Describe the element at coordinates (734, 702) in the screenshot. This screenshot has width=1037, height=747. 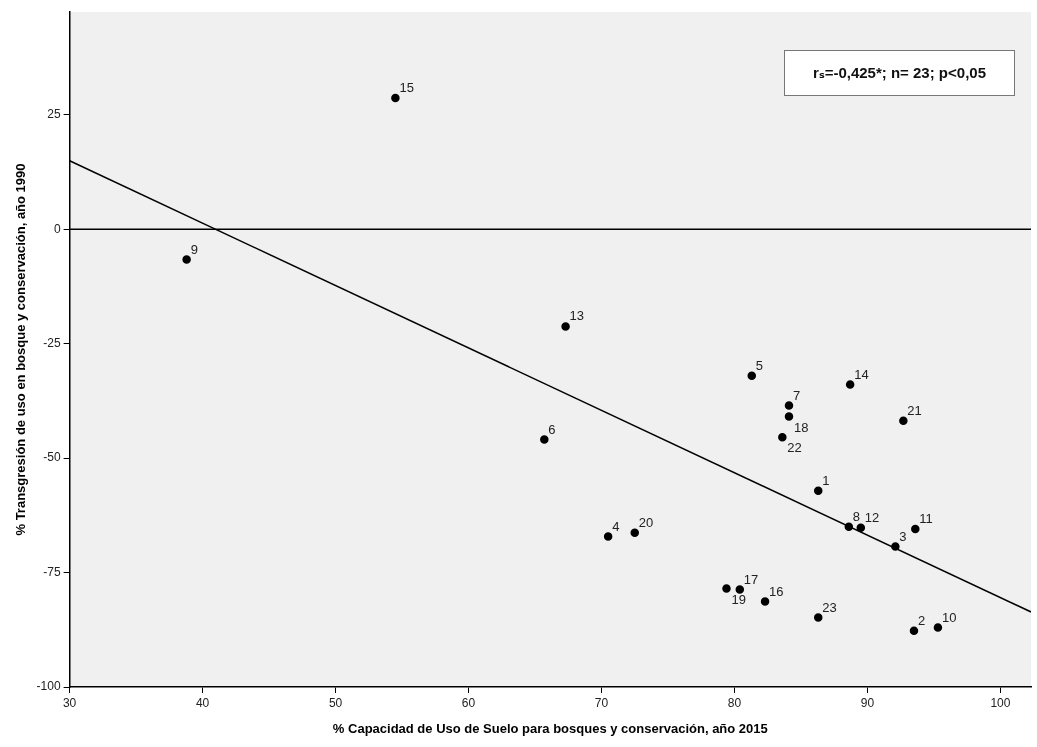
I see `x-tick-label: 80` at that location.